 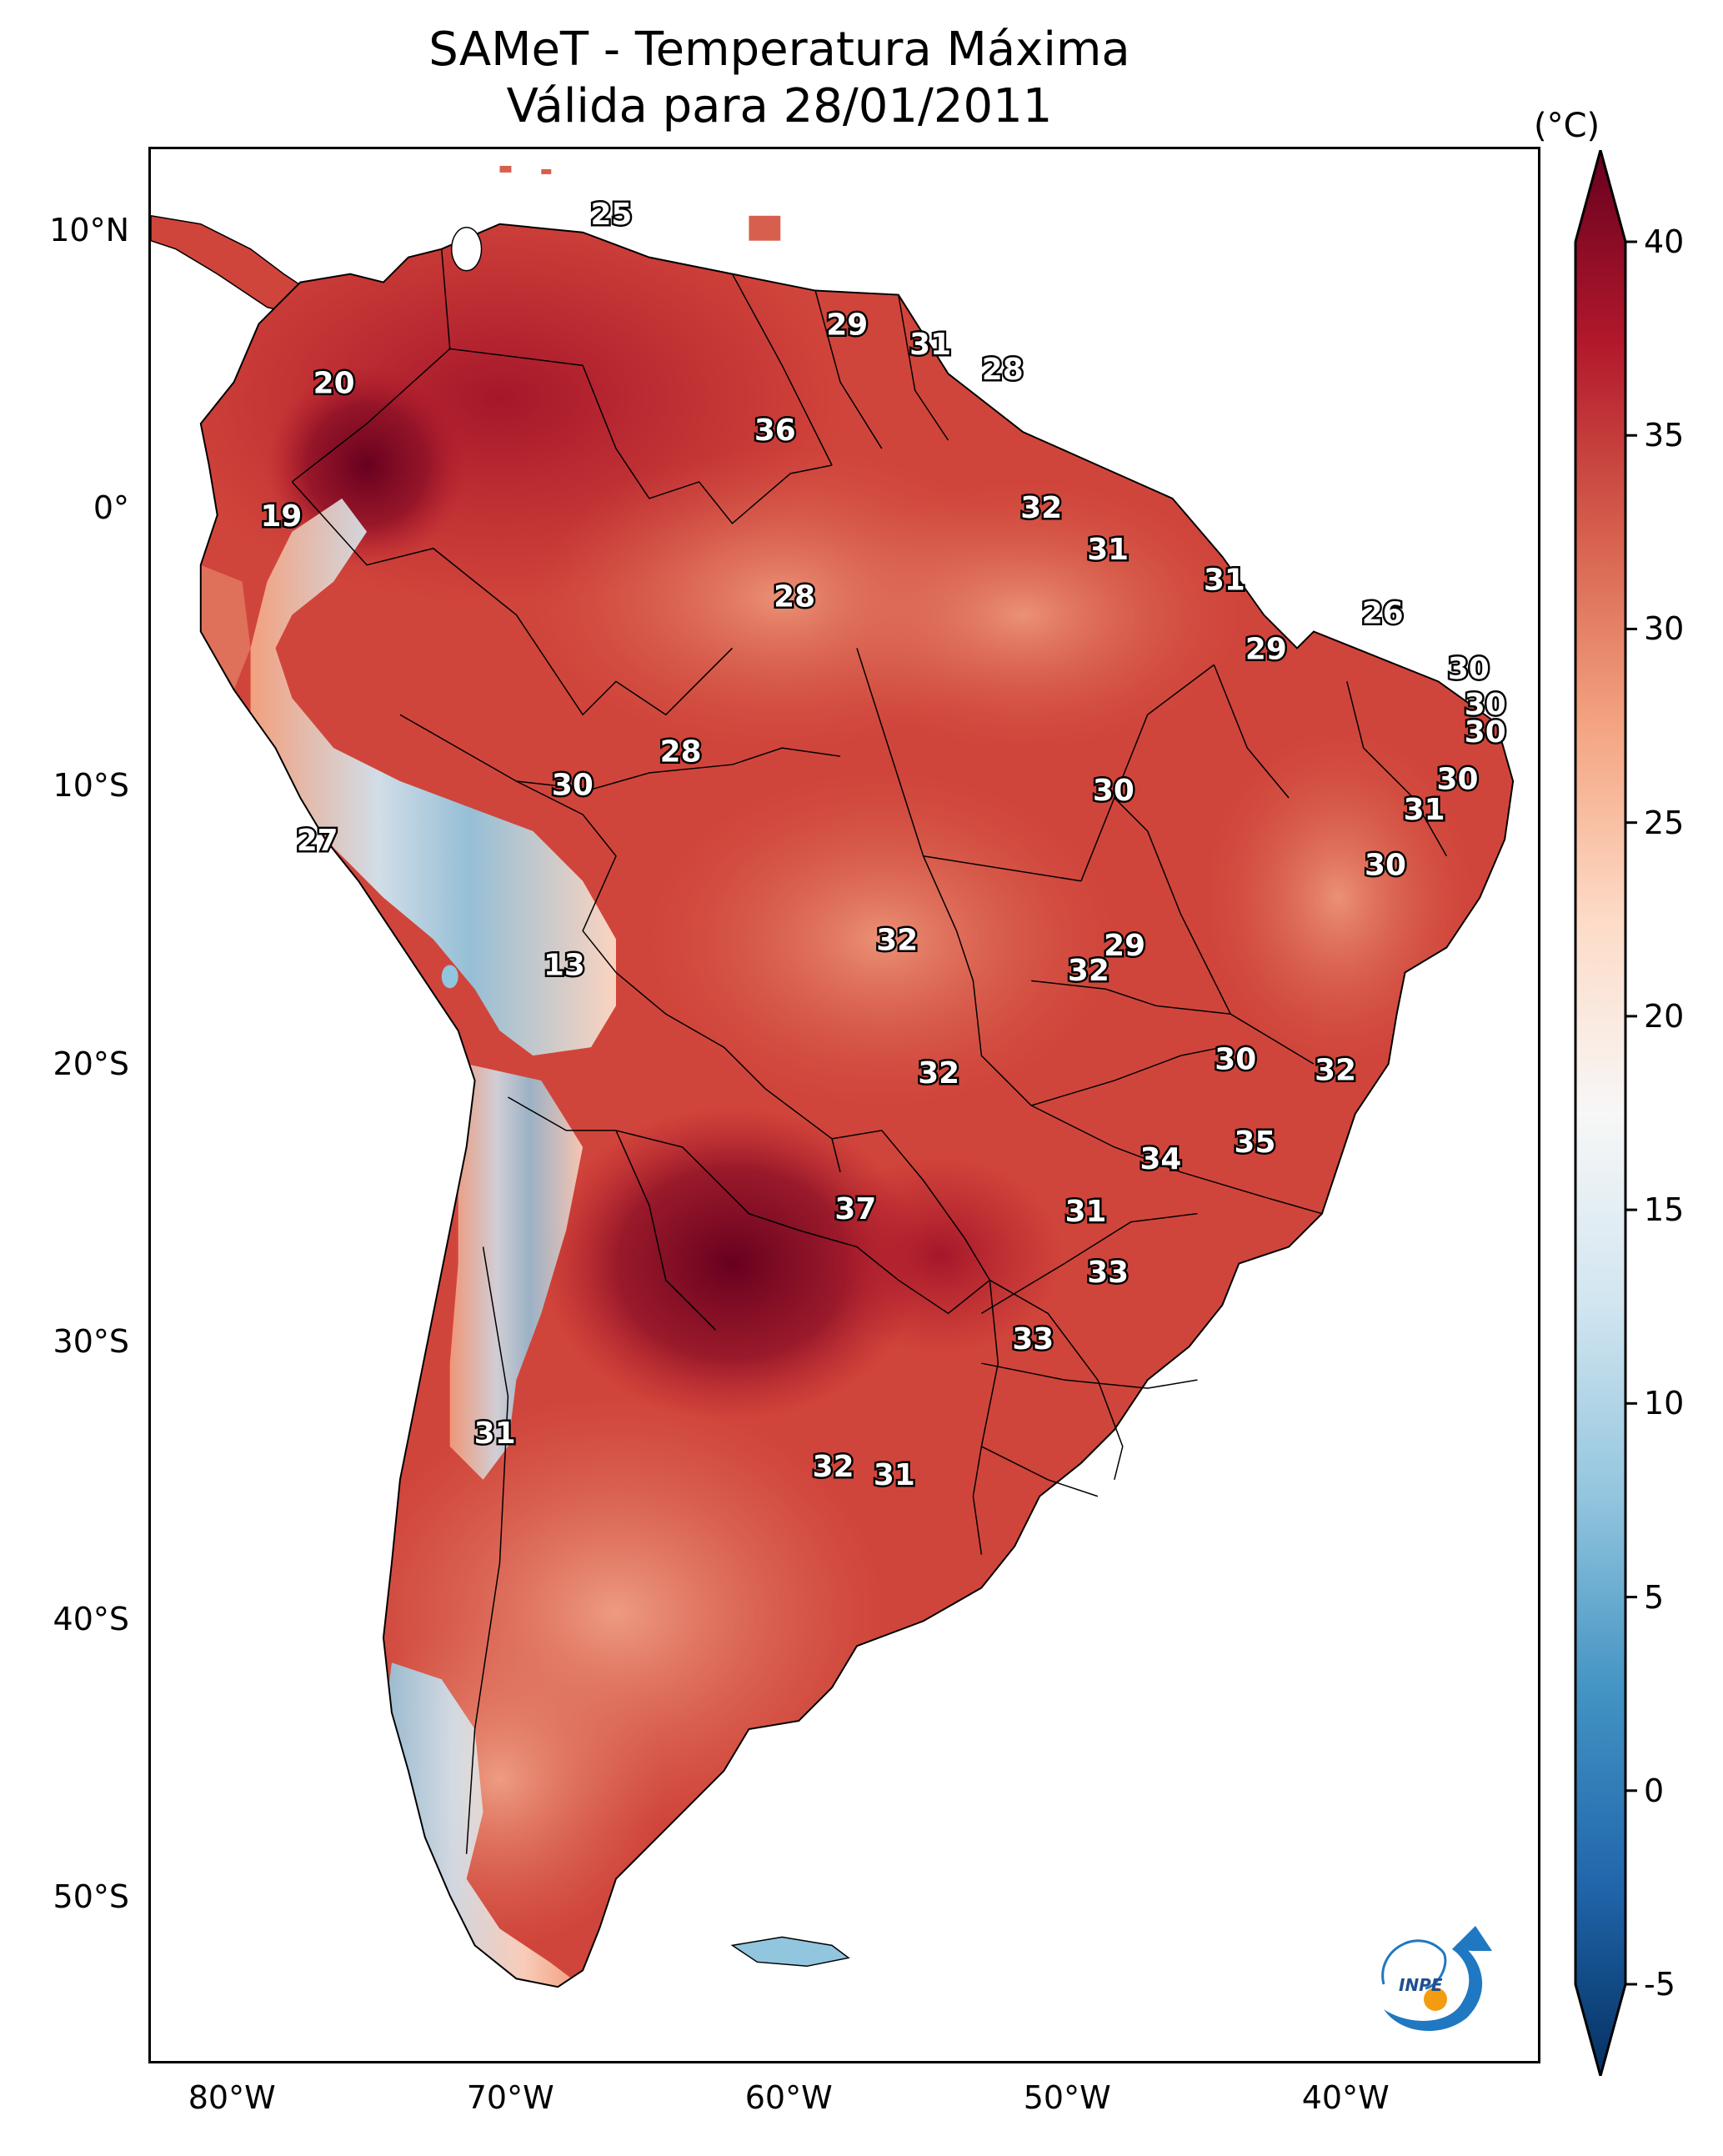 I want to click on andes-central-cold-band, so click(x=516, y=1272).